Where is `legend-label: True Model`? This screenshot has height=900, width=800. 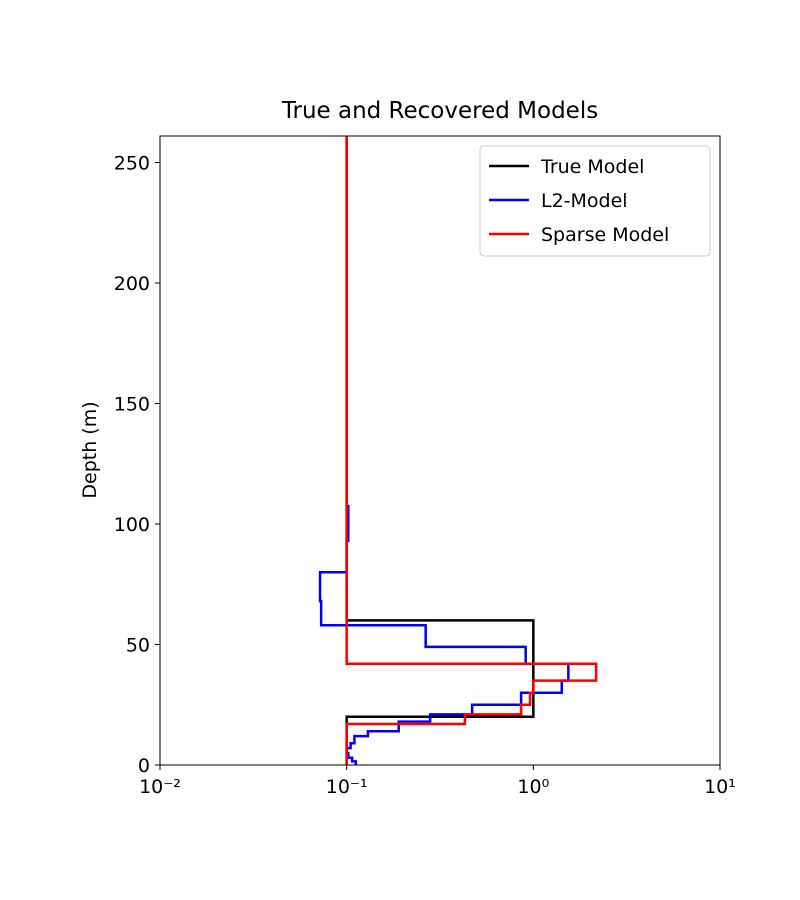
legend-label: True Model is located at coordinates (592, 167).